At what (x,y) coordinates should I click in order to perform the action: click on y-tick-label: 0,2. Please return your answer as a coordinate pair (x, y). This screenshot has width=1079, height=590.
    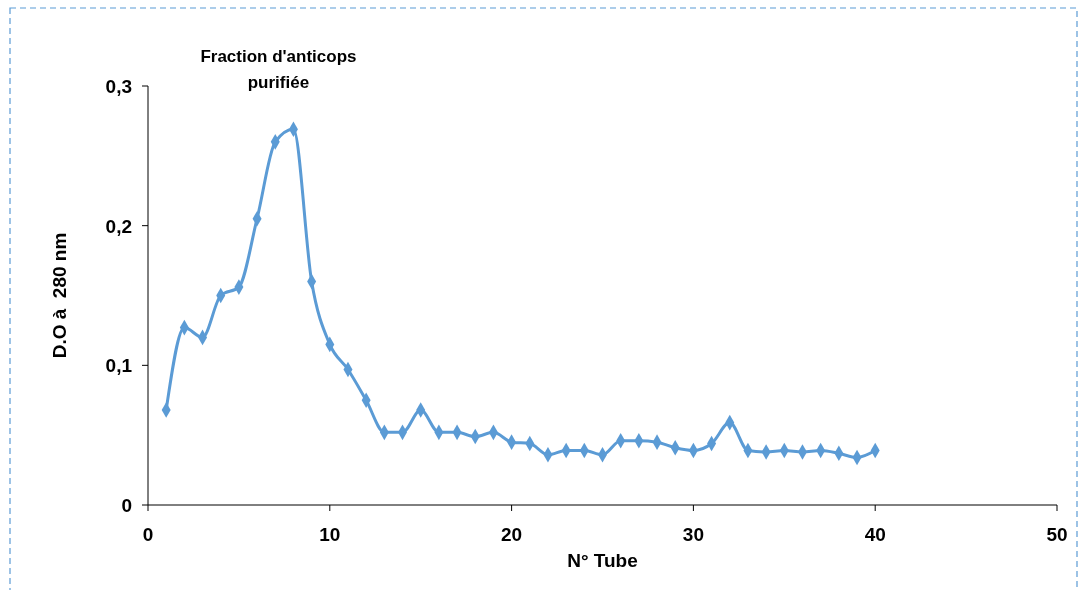
    Looking at the image, I should click on (118, 226).